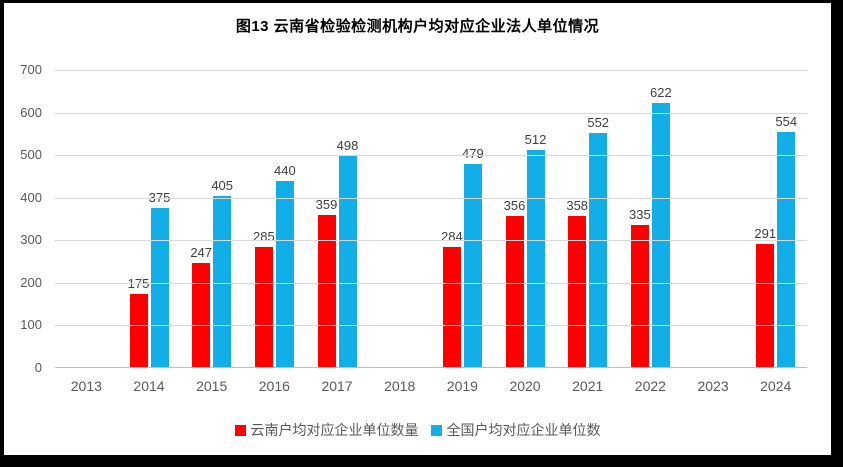  I want to click on bar-yunnan: 356, so click(514, 283).